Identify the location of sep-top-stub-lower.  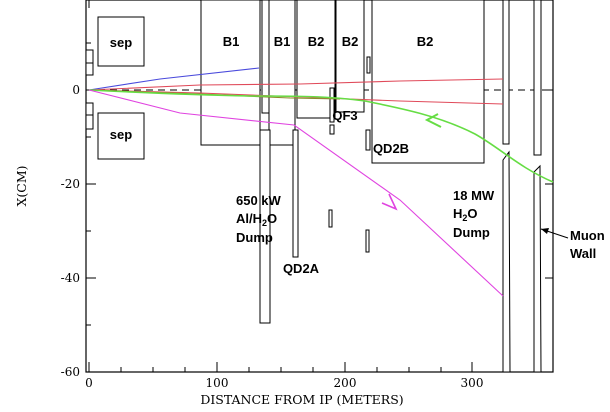
(89, 69).